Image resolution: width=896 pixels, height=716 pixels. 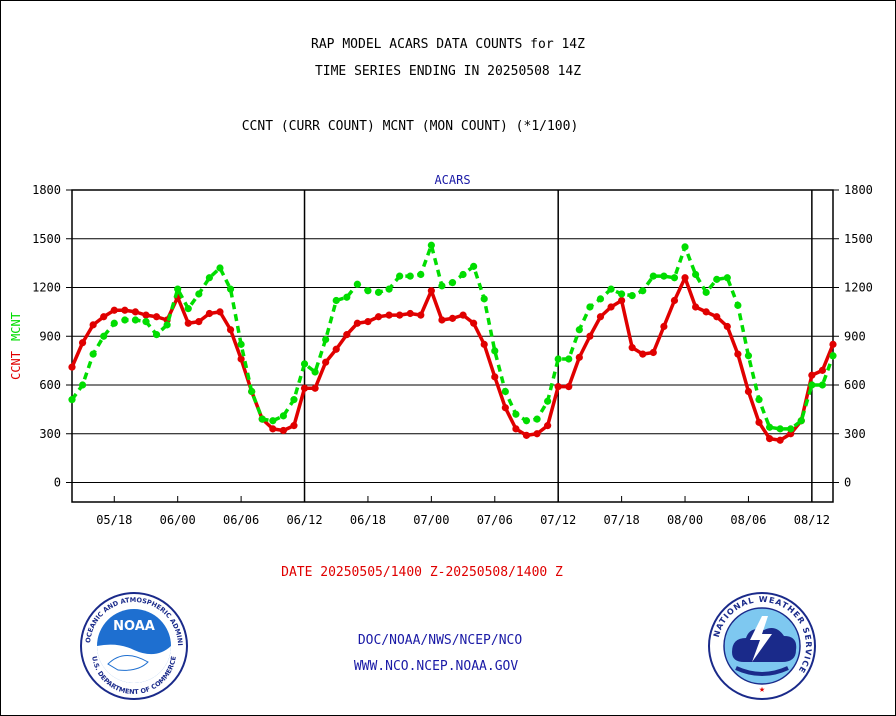 What do you see at coordinates (685, 520) in the screenshot?
I see `x-tick-label: 08/00` at bounding box center [685, 520].